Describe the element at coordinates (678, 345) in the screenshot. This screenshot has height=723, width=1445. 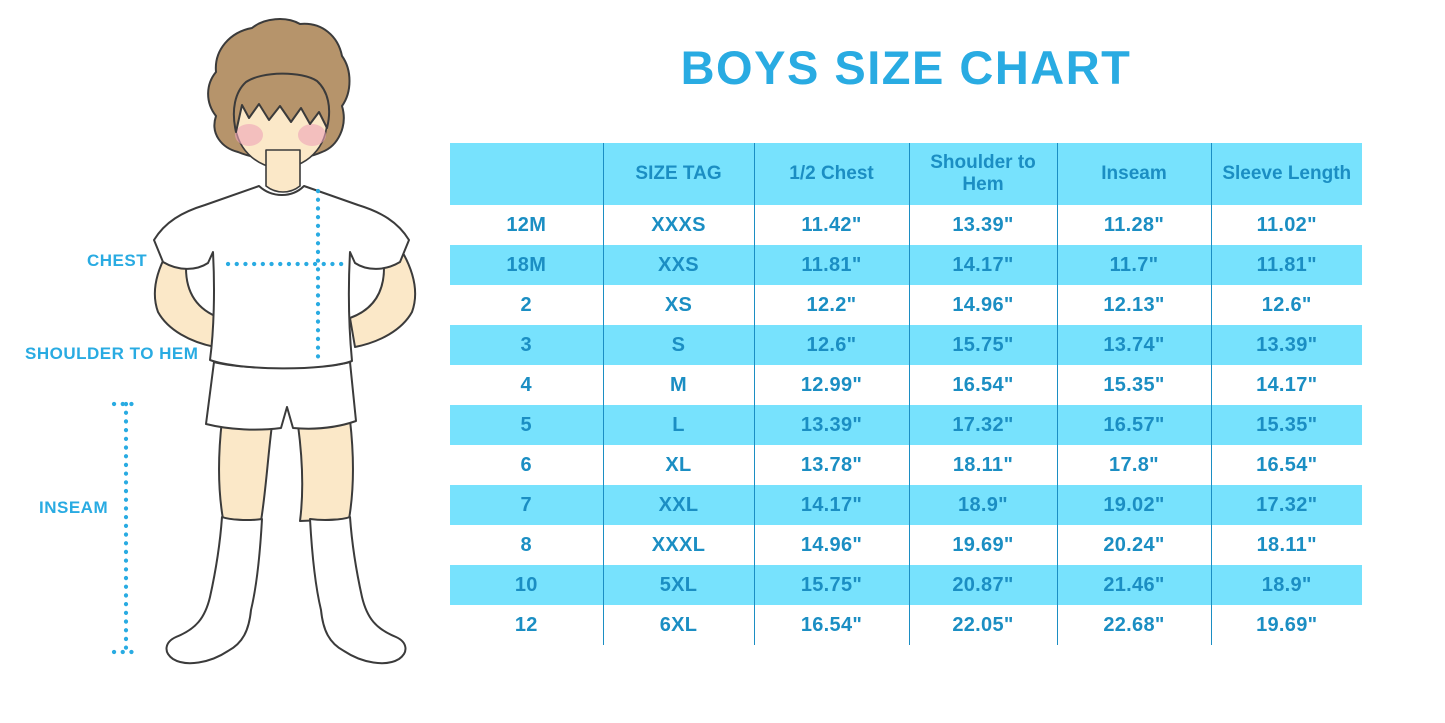
I see `measurement-cell: S` at that location.